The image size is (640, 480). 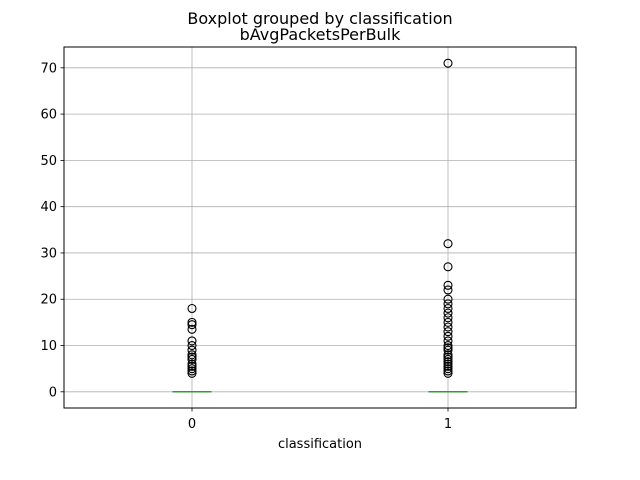 What do you see at coordinates (48, 161) in the screenshot?
I see `y-tick-label: 50` at bounding box center [48, 161].